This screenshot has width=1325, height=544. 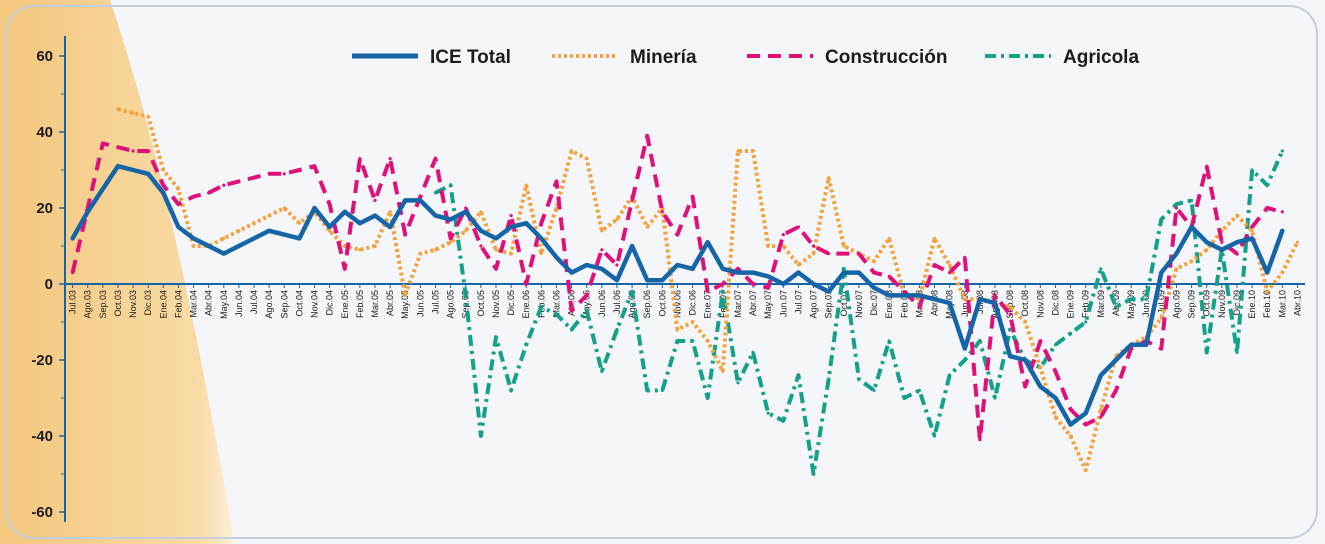 I want to click on x-tick-label: Ene.10, so click(x=1252, y=304).